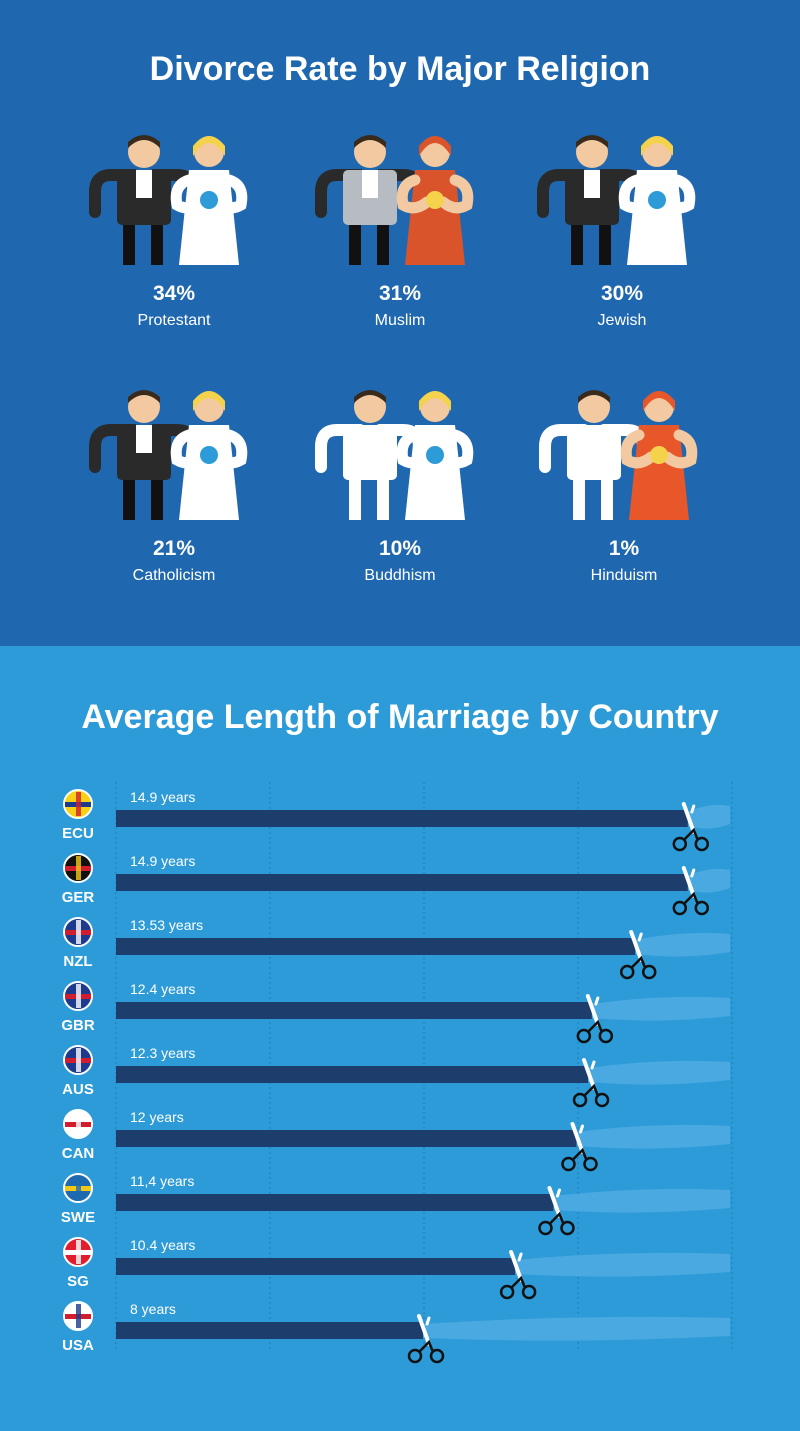 Image resolution: width=800 pixels, height=1431 pixels. I want to click on religion-label: Hinduism, so click(624, 575).